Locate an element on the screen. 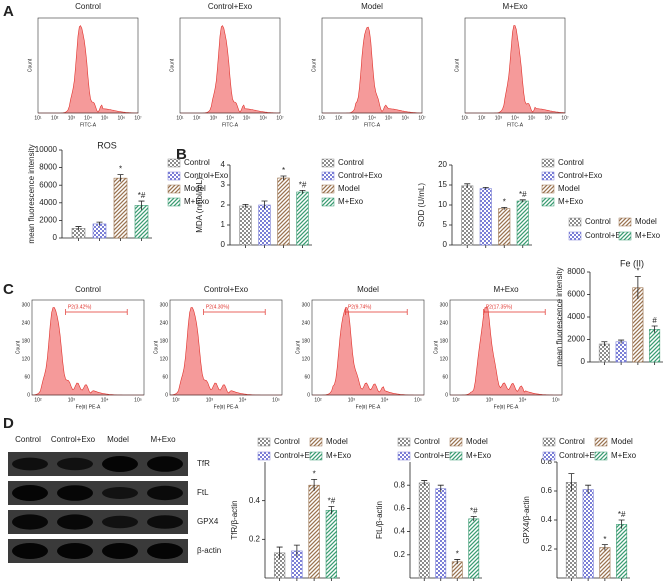  lane-label: M+Exo is located at coordinates (163, 439).